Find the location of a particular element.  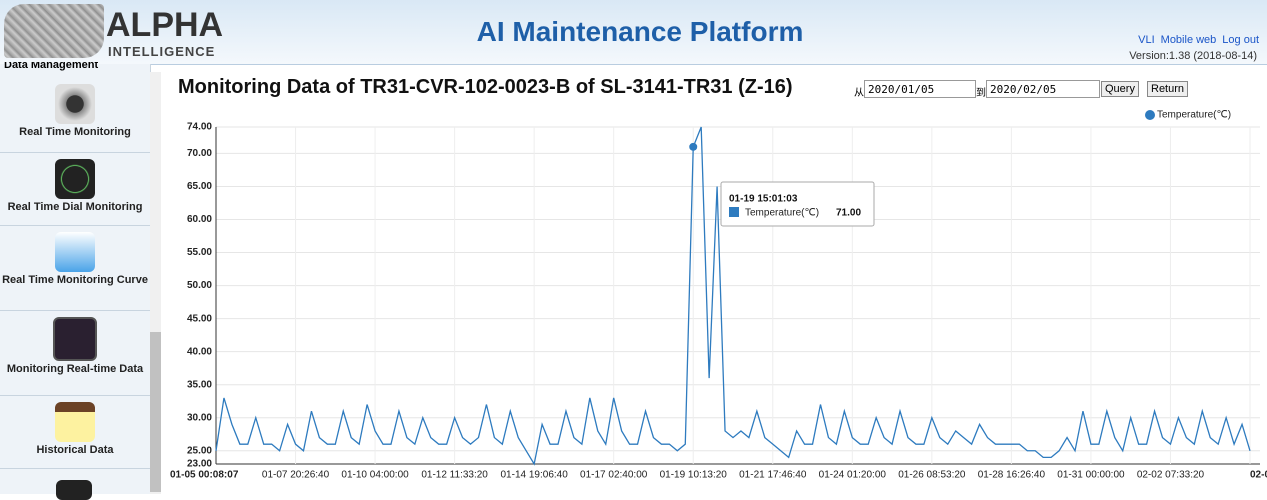

x-tick-label: 01-19 10:13:20 is located at coordinates (694, 475).